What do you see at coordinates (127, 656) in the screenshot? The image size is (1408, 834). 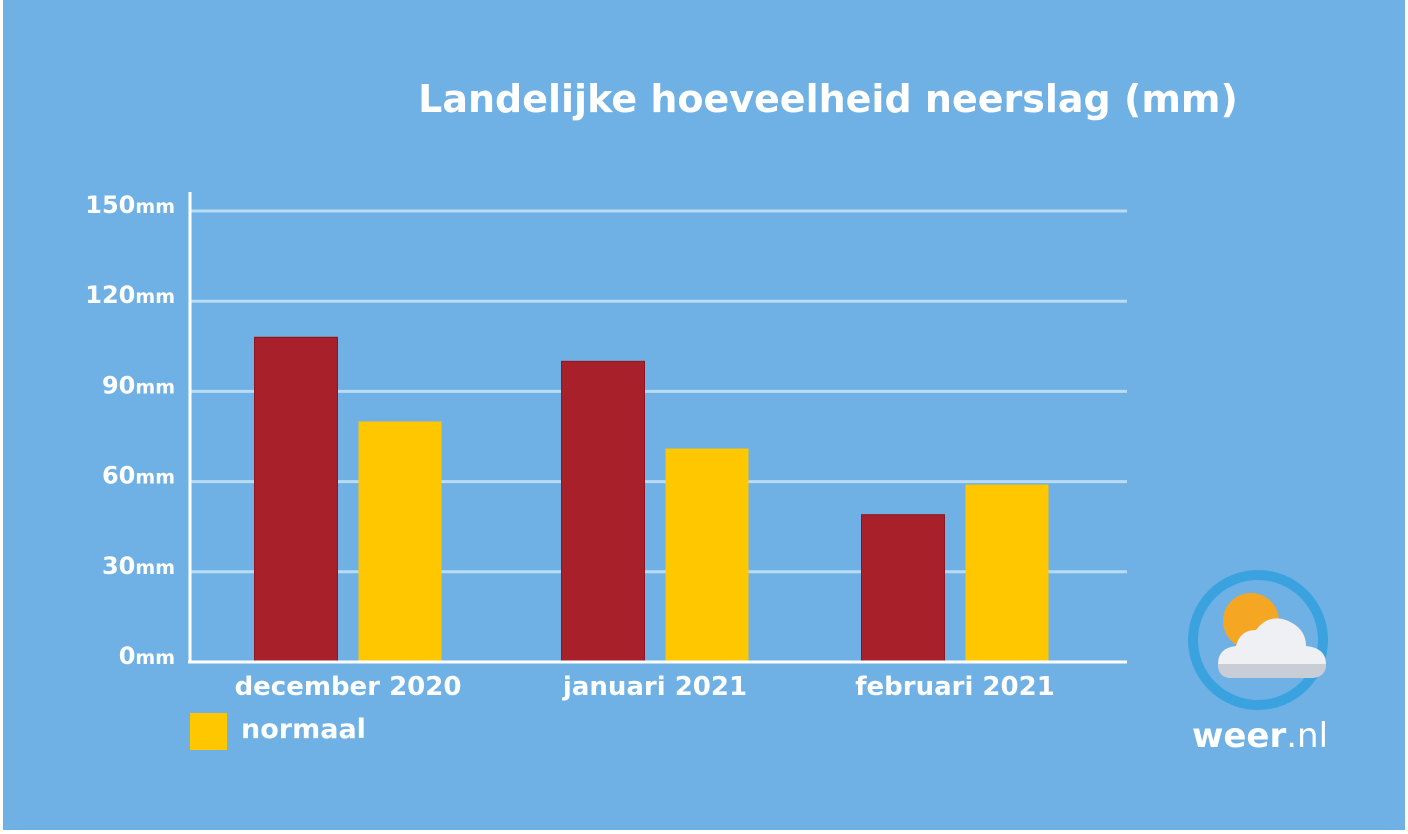 I see `y-tick-number: 0` at bounding box center [127, 656].